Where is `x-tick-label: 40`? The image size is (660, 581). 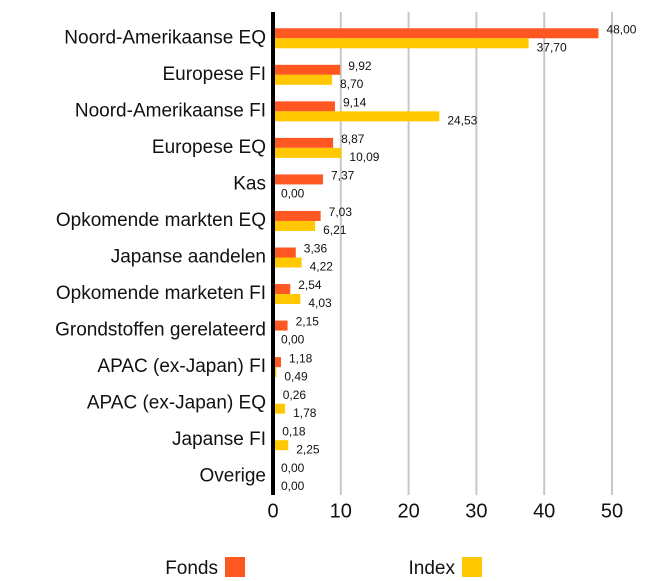
x-tick-label: 40 is located at coordinates (544, 511).